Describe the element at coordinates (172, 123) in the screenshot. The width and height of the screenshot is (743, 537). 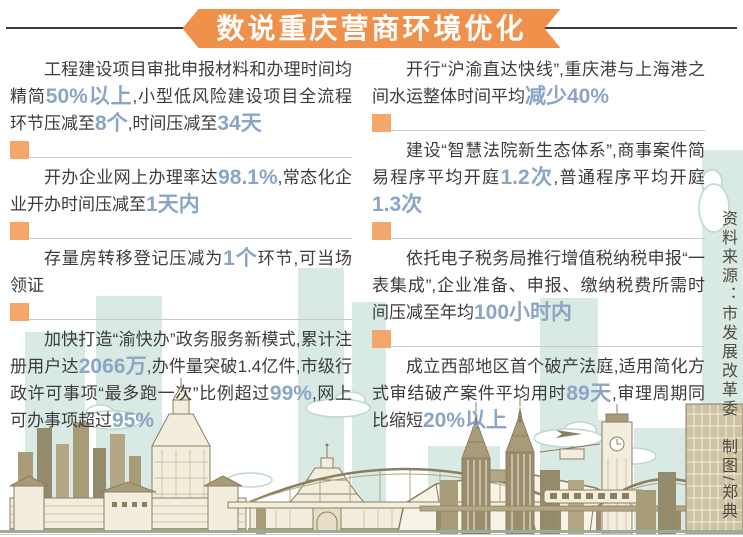
I see `stat-text: ,时间压减至` at that location.